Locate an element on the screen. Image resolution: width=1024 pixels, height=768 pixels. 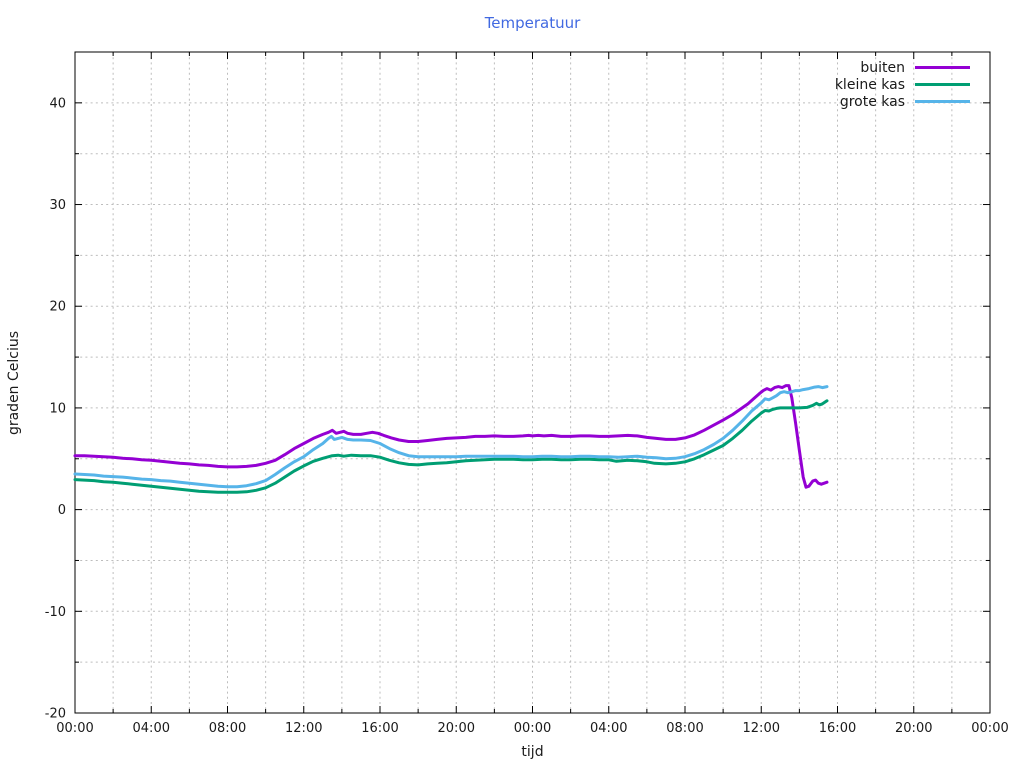
y-tick-label: 20 is located at coordinates (57, 307).